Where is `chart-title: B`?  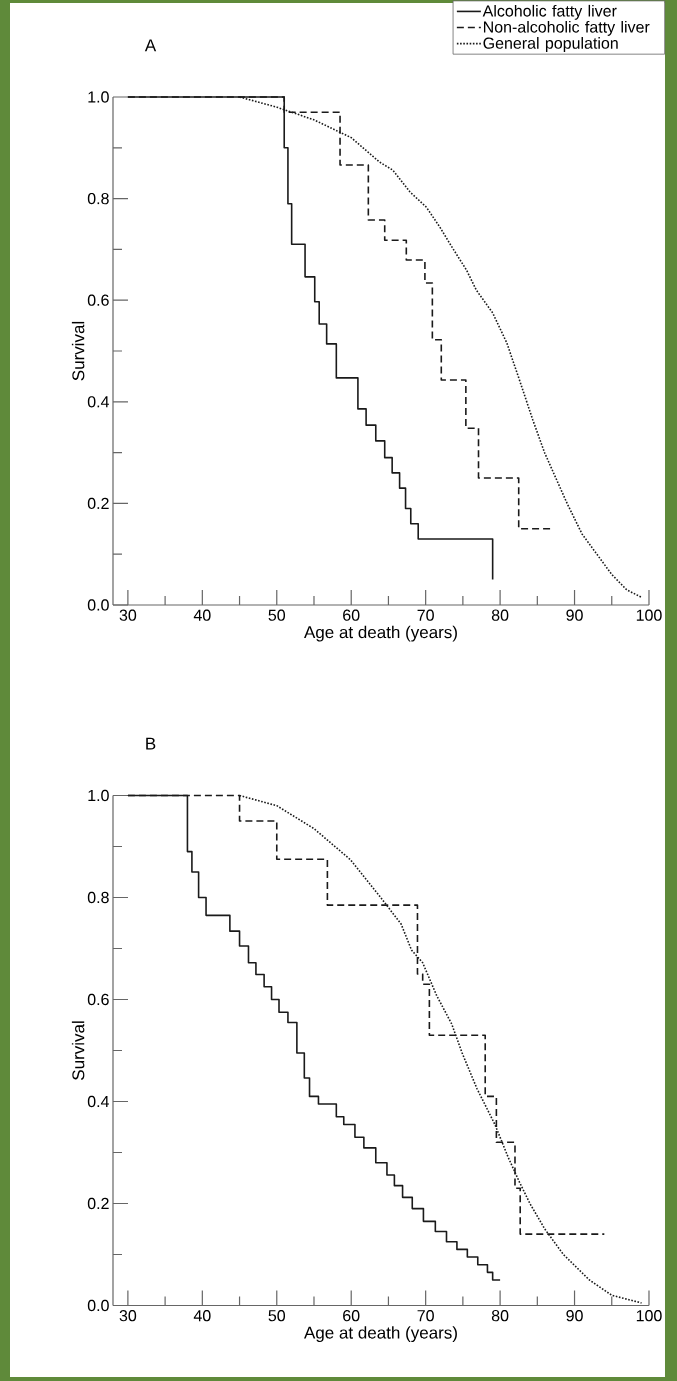 chart-title: B is located at coordinates (151, 743).